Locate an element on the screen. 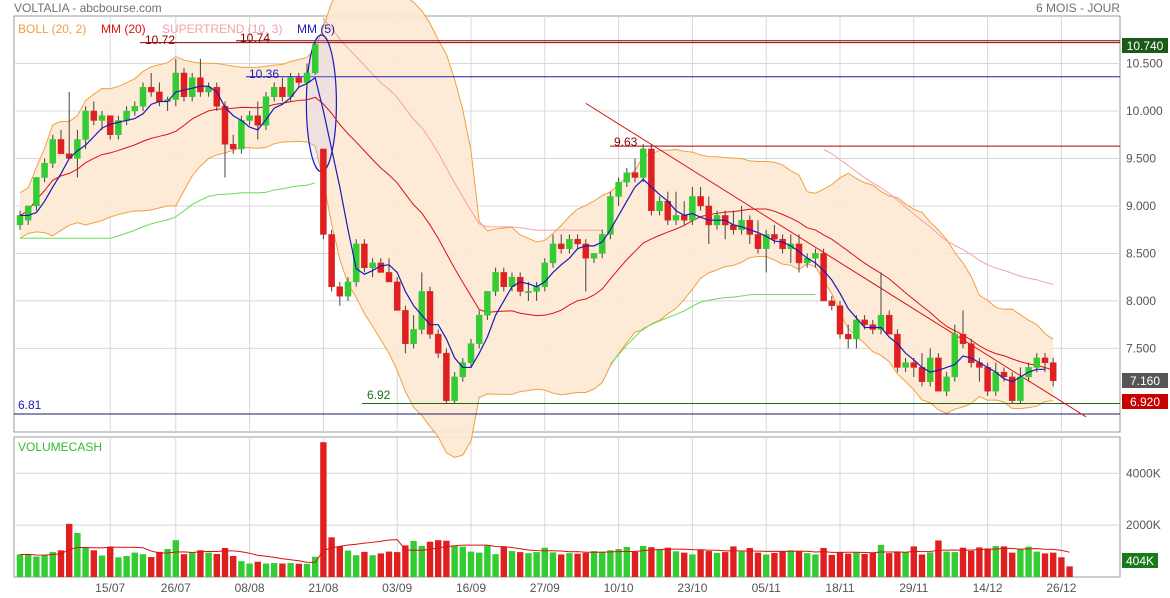  x-tick-label: 26/07 is located at coordinates (176, 588).